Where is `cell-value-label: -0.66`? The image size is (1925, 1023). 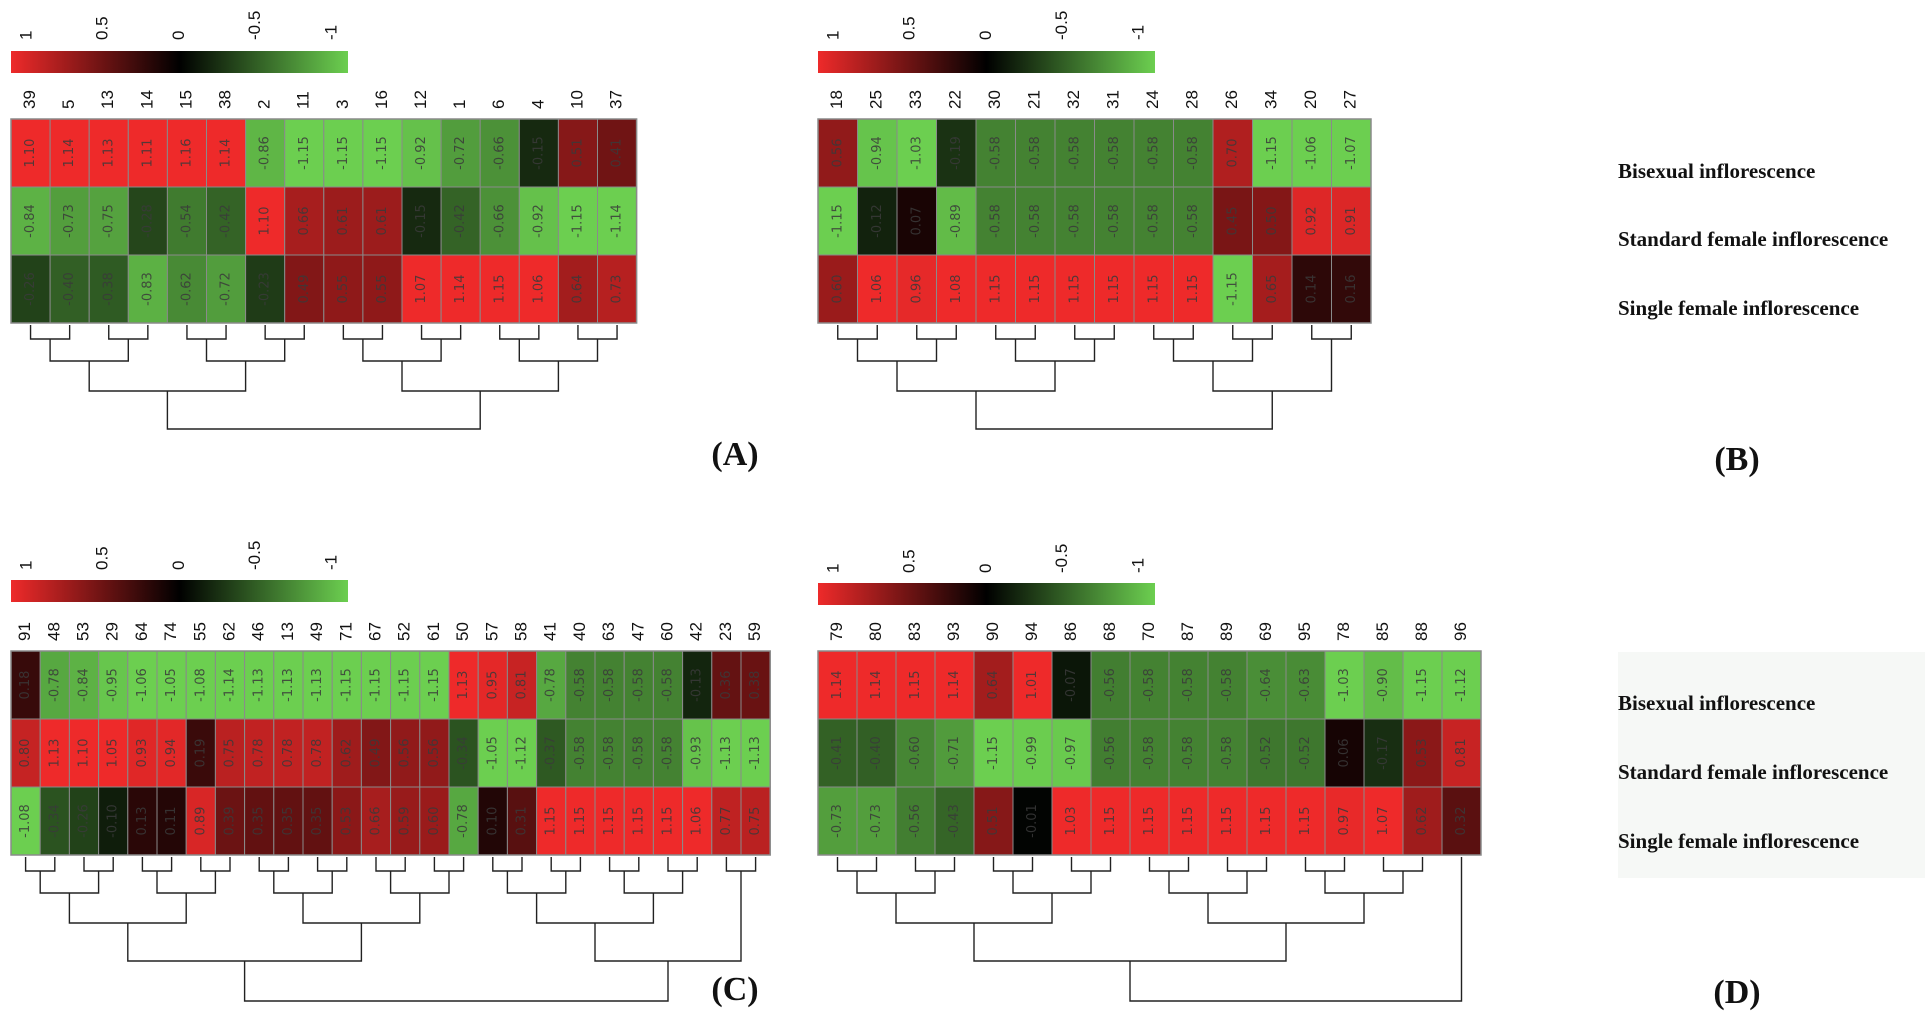 cell-value-label: -0.66 is located at coordinates (499, 153).